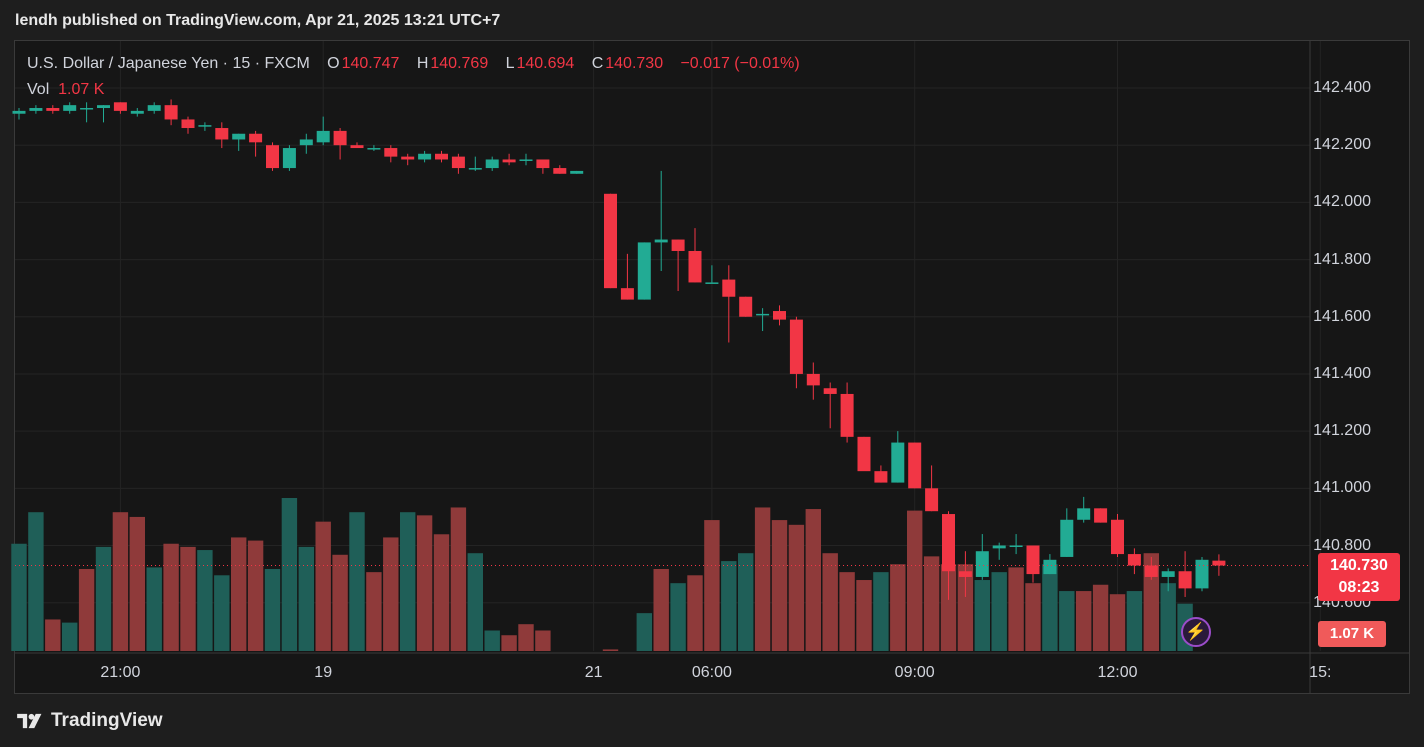 This screenshot has height=747, width=1424. What do you see at coordinates (711, 672) in the screenshot?
I see `time-tick-label: 06:00` at bounding box center [711, 672].